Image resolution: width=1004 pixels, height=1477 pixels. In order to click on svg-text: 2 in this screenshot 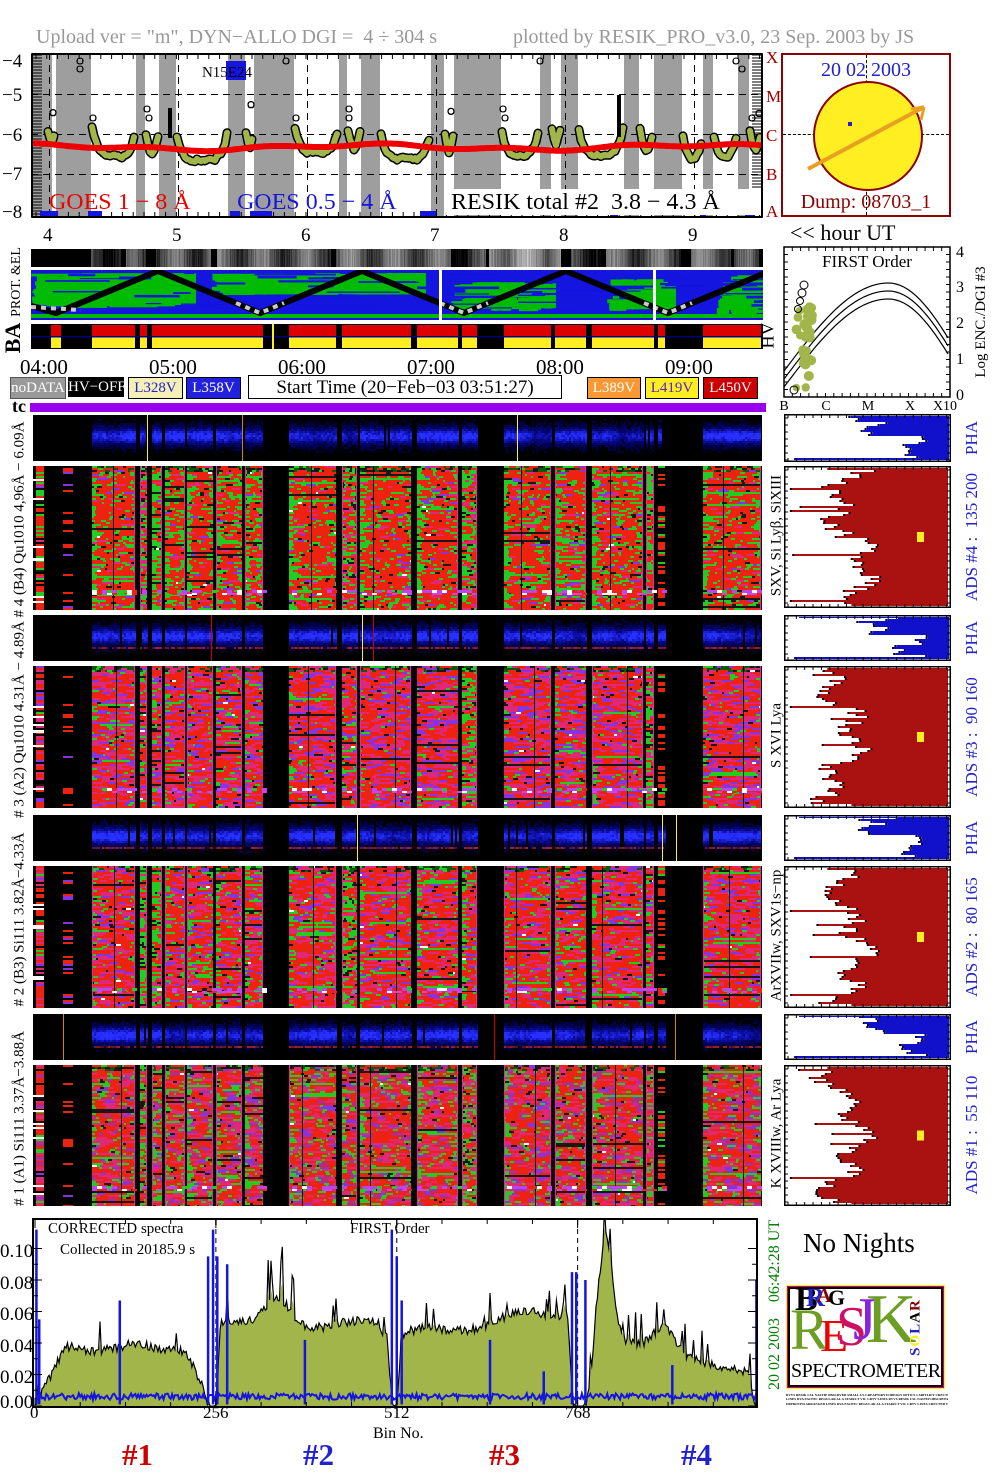, I will do `click(960, 323)`.